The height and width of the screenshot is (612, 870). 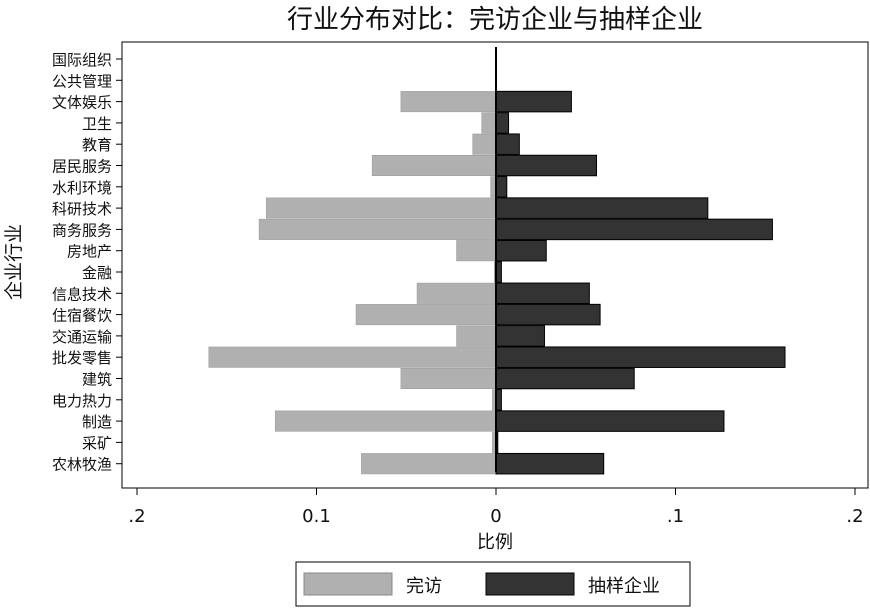 What do you see at coordinates (82, 465) in the screenshot?
I see `y-tick-label: 农林牧渔` at bounding box center [82, 465].